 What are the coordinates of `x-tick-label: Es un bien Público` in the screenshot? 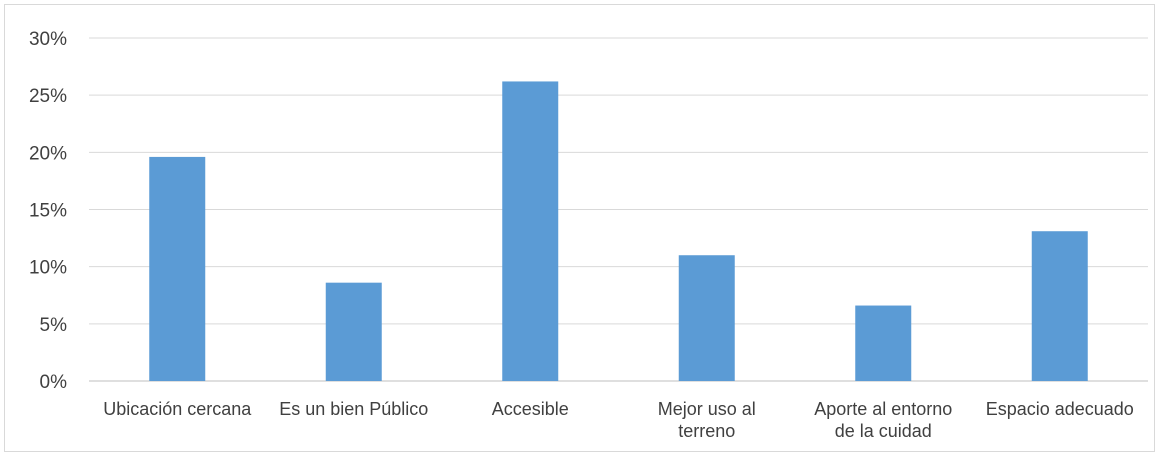 It's located at (353, 409).